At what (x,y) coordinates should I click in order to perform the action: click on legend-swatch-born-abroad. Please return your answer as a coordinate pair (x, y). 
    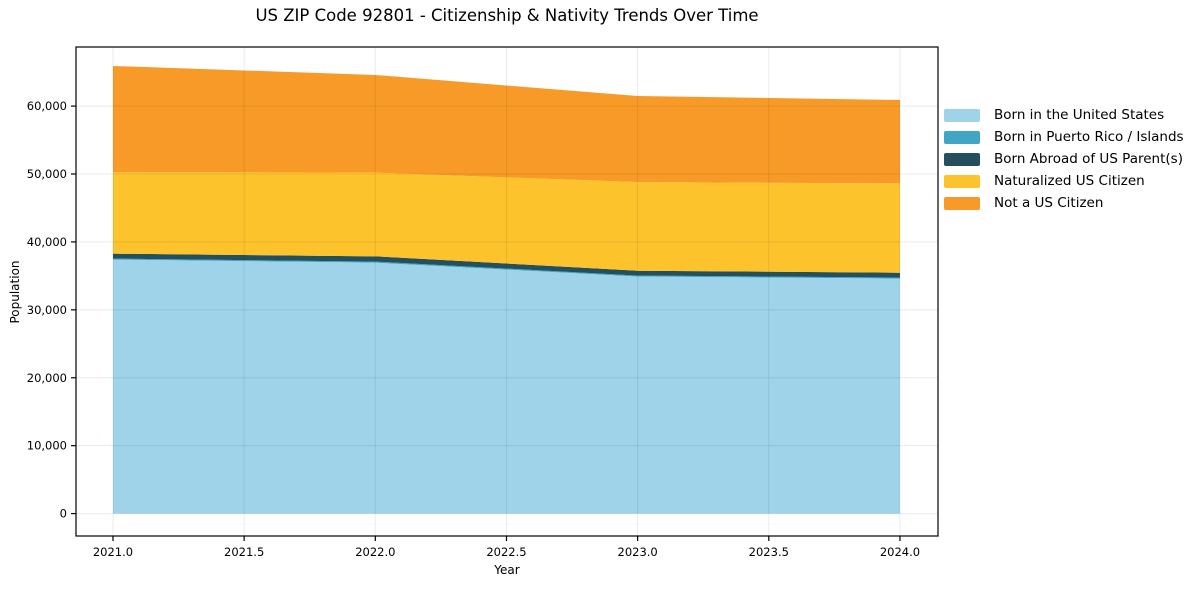
    Looking at the image, I should click on (962, 159).